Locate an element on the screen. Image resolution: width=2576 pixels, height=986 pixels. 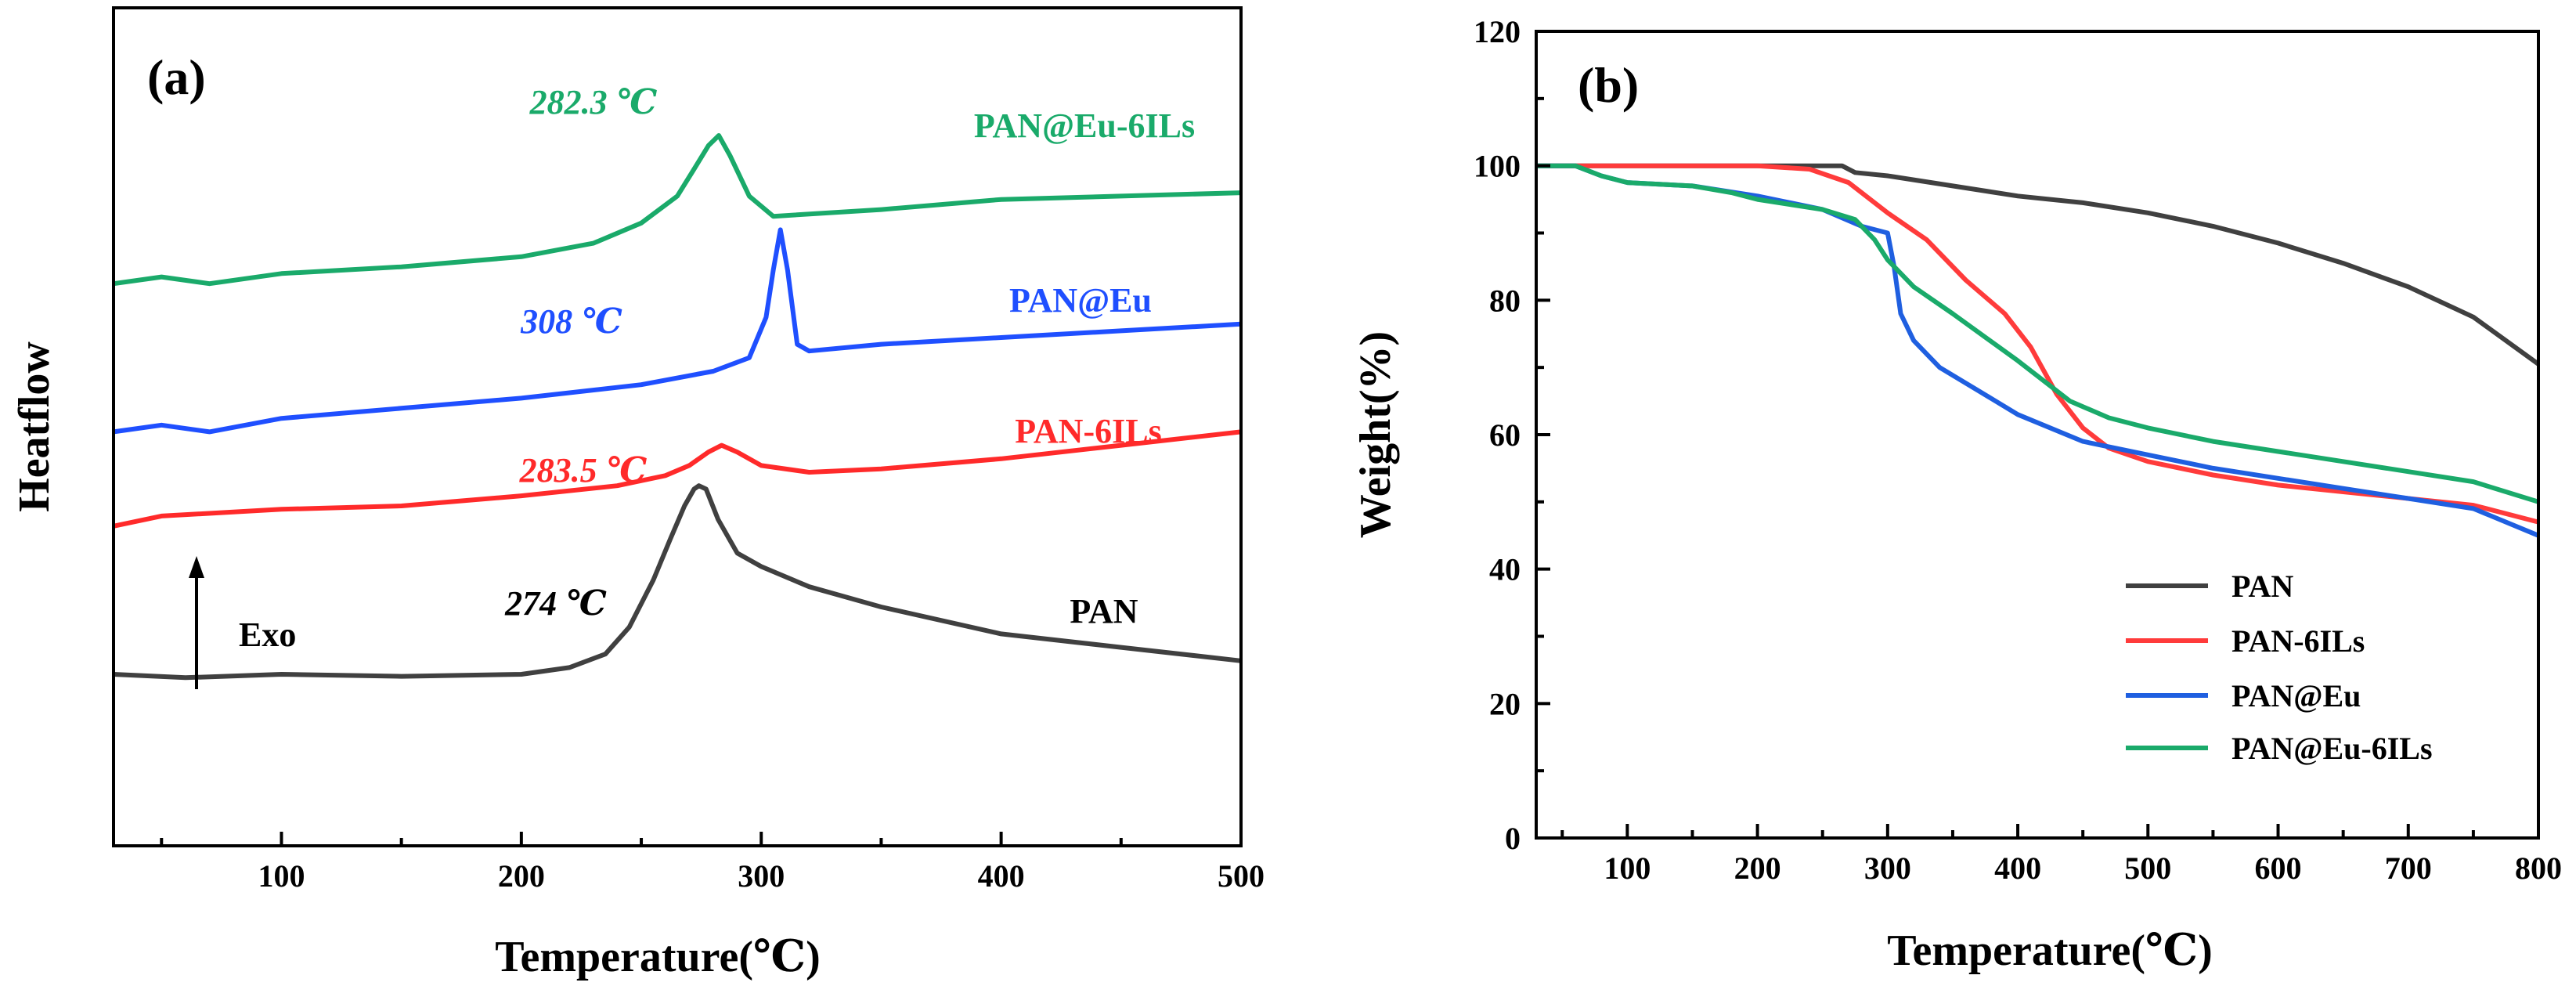
x-tick-label-b: 100 is located at coordinates (1628, 868).